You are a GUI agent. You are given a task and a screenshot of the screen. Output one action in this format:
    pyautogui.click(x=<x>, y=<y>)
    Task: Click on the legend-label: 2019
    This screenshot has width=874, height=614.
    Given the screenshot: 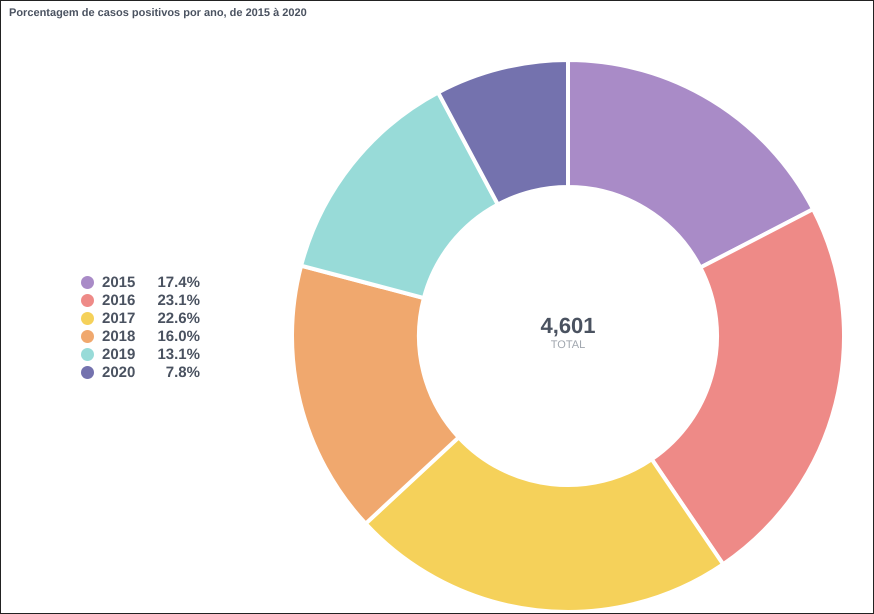 What is the action you would take?
    pyautogui.click(x=119, y=354)
    